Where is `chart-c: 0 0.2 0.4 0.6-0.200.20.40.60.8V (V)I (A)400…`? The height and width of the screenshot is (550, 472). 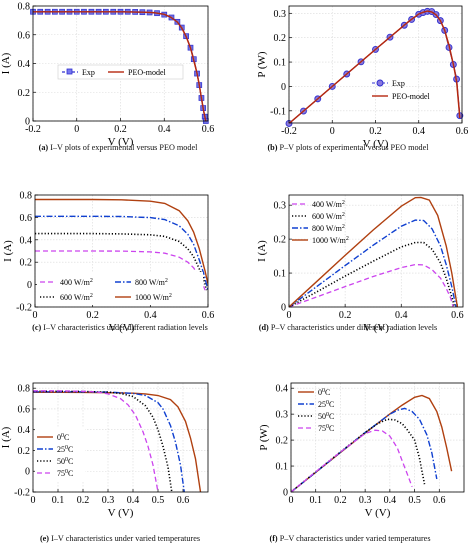
chart-c: 0 0.2 0.4 0.6-0.200.20.40.60.8V (V)I (A)400… is located at coordinates (108, 263).